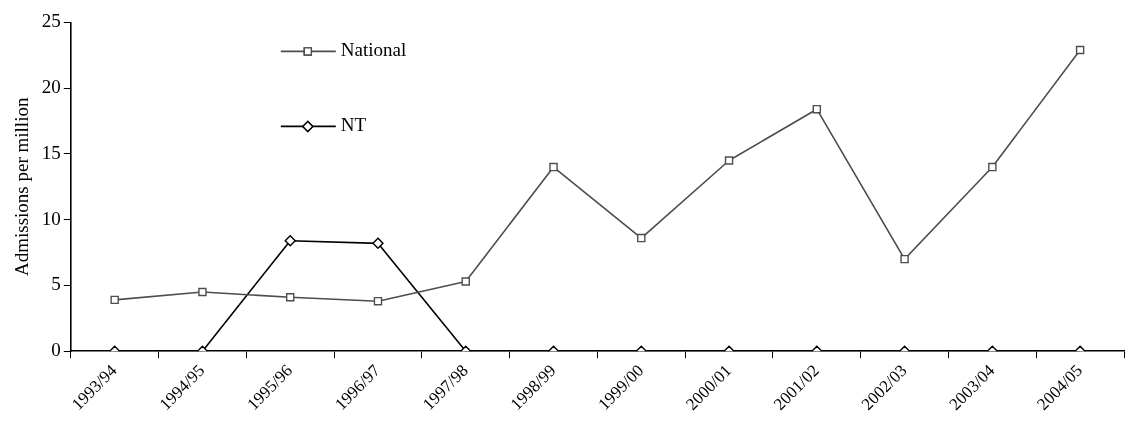 Image resolution: width=1140 pixels, height=426 pixels. Describe the element at coordinates (51, 152) in the screenshot. I see `y-tick-label: 15` at that location.